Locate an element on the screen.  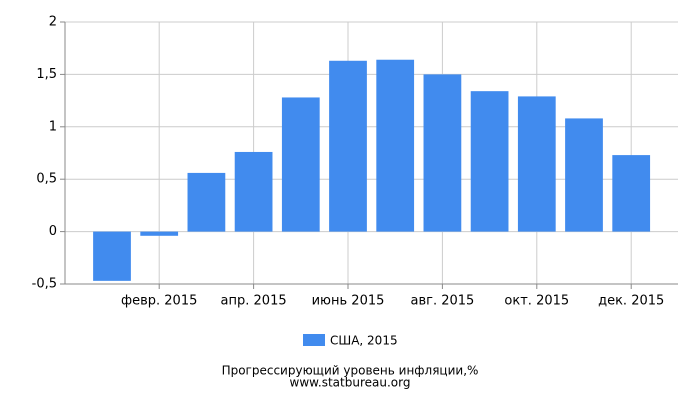
chart-title: Прогрессирующий уровень инфляции,% is located at coordinates (350, 371).